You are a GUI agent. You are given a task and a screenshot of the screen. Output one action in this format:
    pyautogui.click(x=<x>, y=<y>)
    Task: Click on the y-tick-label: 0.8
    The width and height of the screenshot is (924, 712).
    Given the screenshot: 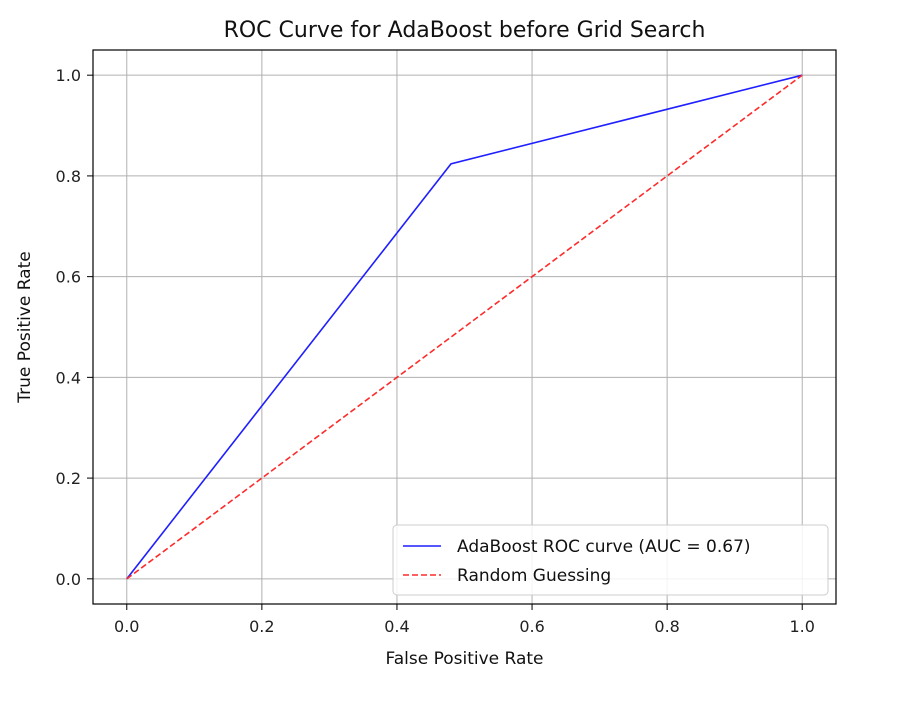 What is the action you would take?
    pyautogui.click(x=68, y=176)
    